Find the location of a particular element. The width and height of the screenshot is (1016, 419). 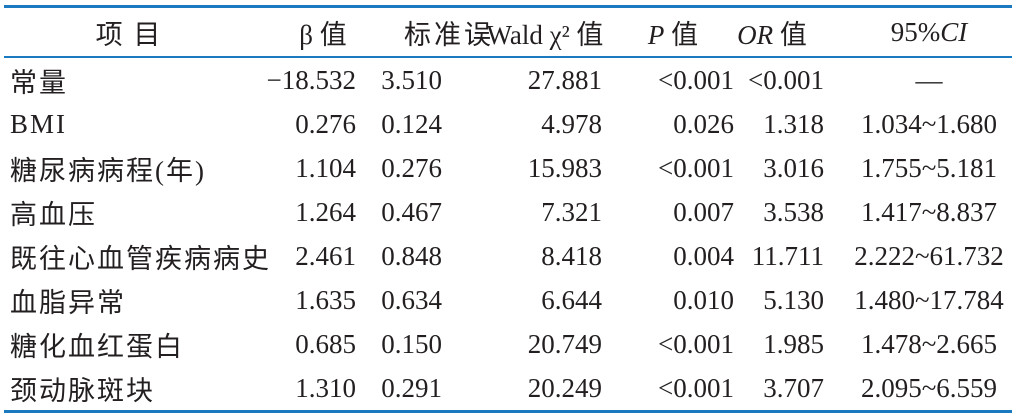

table-header: 项 目 β 值 标准误 Wald χ² 值 P 值 OR 值 95%CI is located at coordinates (508, 32).